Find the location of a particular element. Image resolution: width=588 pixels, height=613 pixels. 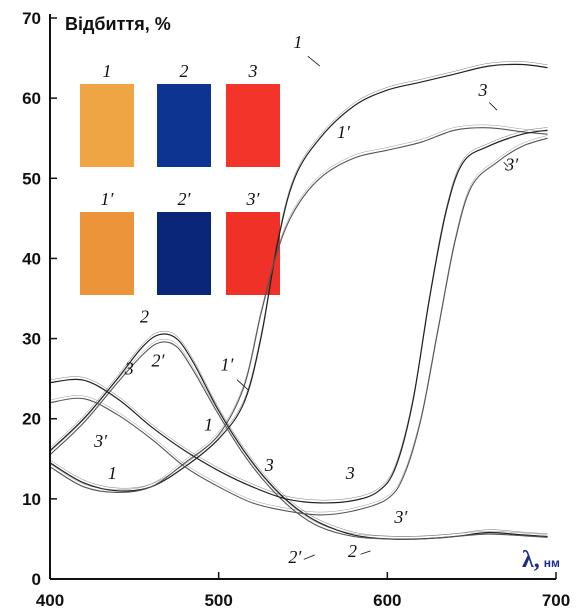

x-tick-label: 500 is located at coordinates (218, 600).